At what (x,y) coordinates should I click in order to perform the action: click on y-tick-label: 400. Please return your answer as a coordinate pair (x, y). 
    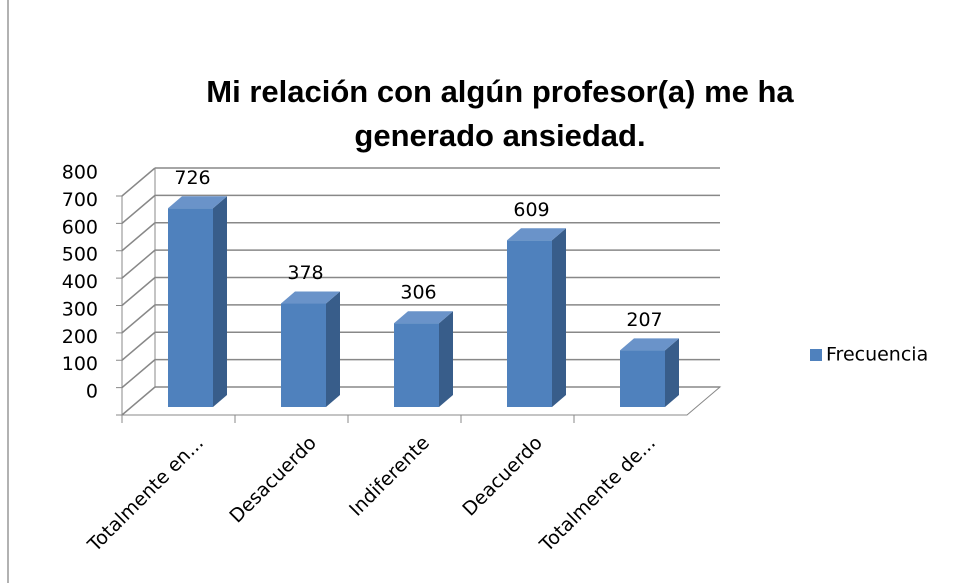
    Looking at the image, I should click on (80, 282).